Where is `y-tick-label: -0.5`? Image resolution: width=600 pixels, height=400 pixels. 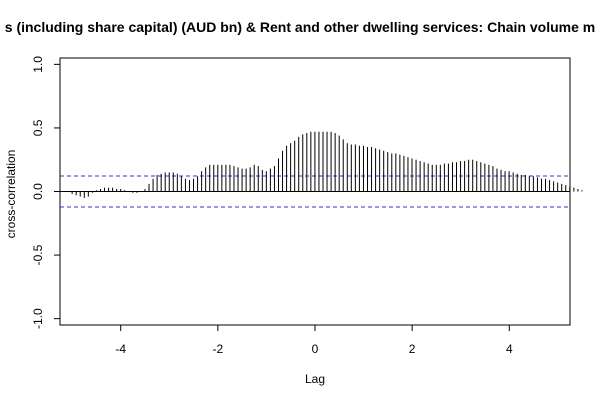
y-tick-label: -0.5 is located at coordinates (38, 254).